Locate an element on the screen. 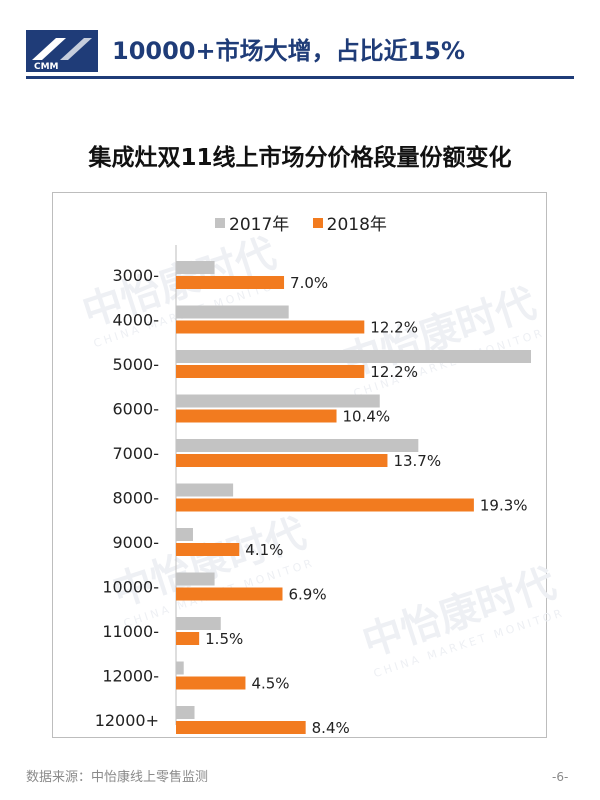 The image size is (600, 800). page-header: CMM 10000+市场大增，占比近15% is located at coordinates (300, 40).